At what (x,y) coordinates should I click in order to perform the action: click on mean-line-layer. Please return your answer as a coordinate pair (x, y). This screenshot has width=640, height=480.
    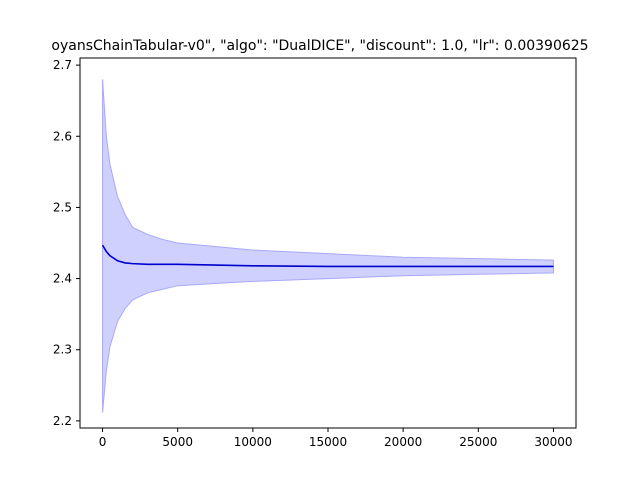
    Looking at the image, I should click on (327, 256).